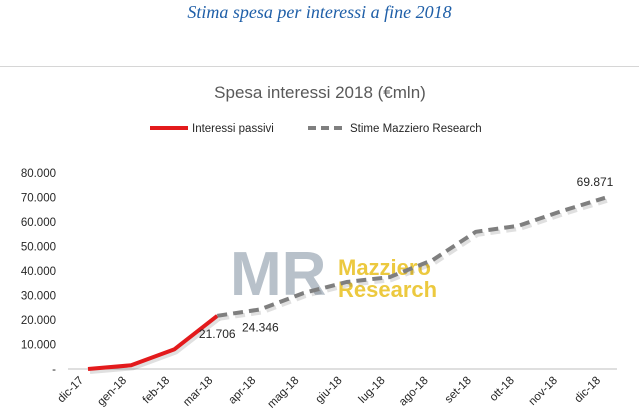  Describe the element at coordinates (414, 392) in the screenshot. I see `x-tick-label: ago-18` at that location.